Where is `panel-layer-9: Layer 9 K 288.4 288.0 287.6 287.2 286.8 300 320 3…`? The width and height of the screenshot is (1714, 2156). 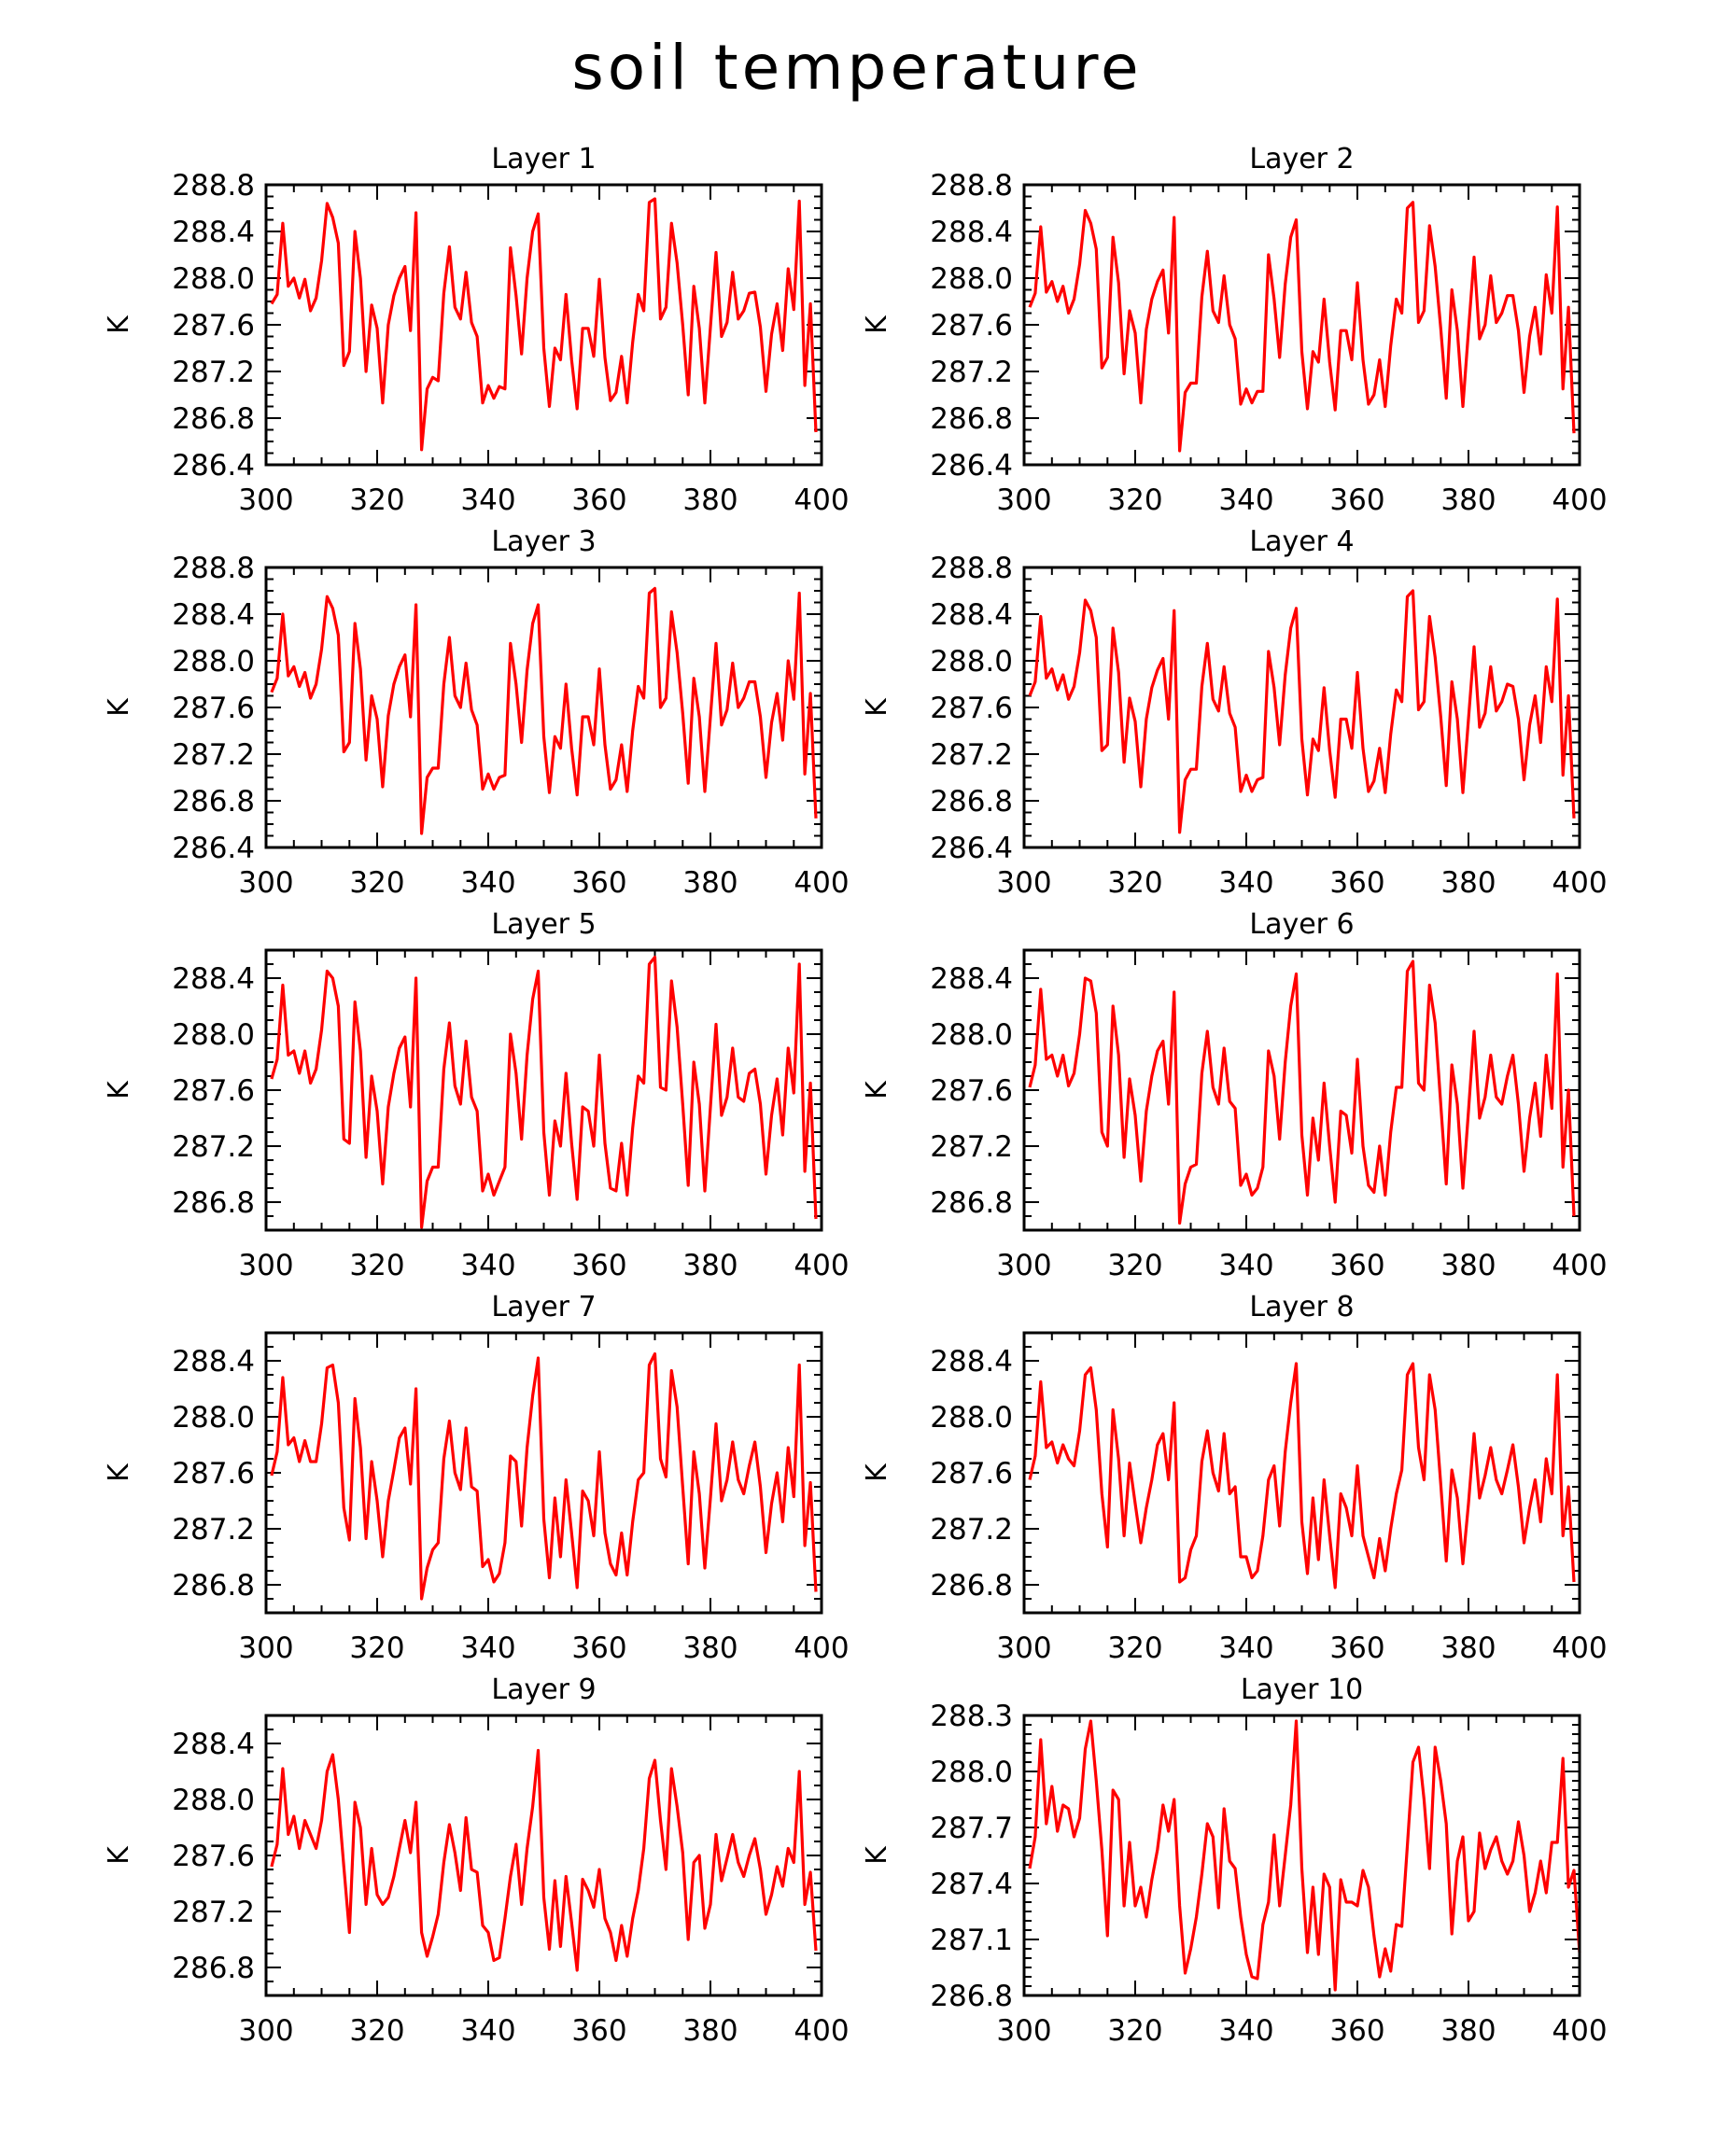 panel-layer-9: Layer 9 K 288.4 288.0 287.6 287.2 286.8 300 320 3… is located at coordinates (477, 1860).